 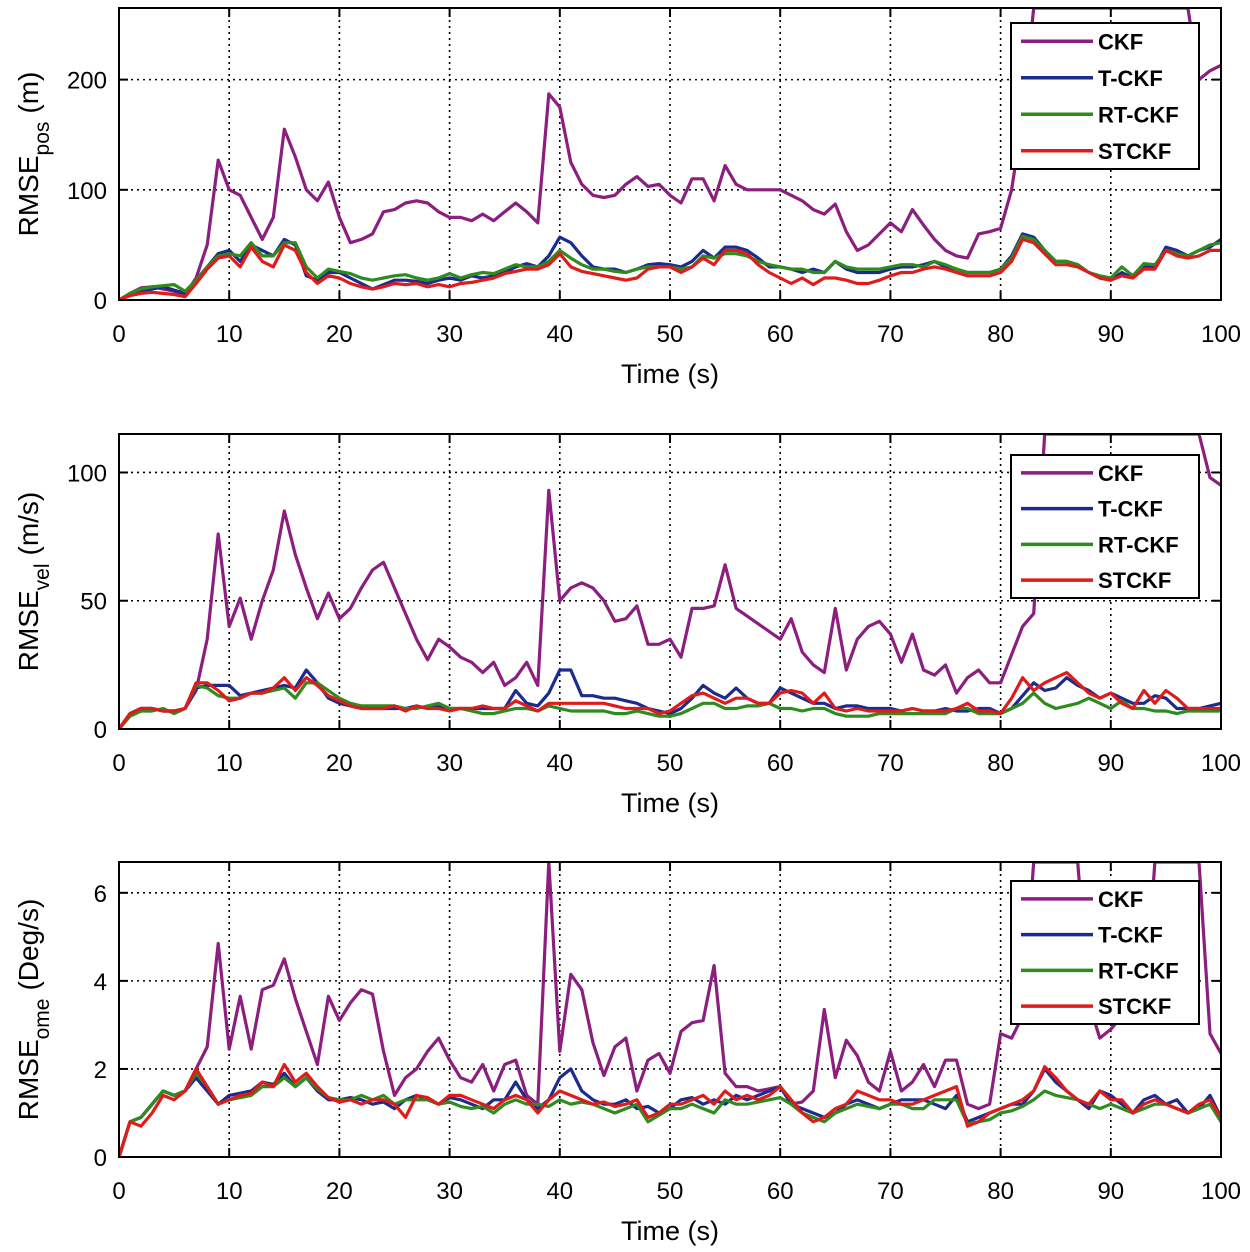 I want to click on y-axis-label-unit: (m/s), so click(x=28, y=524).